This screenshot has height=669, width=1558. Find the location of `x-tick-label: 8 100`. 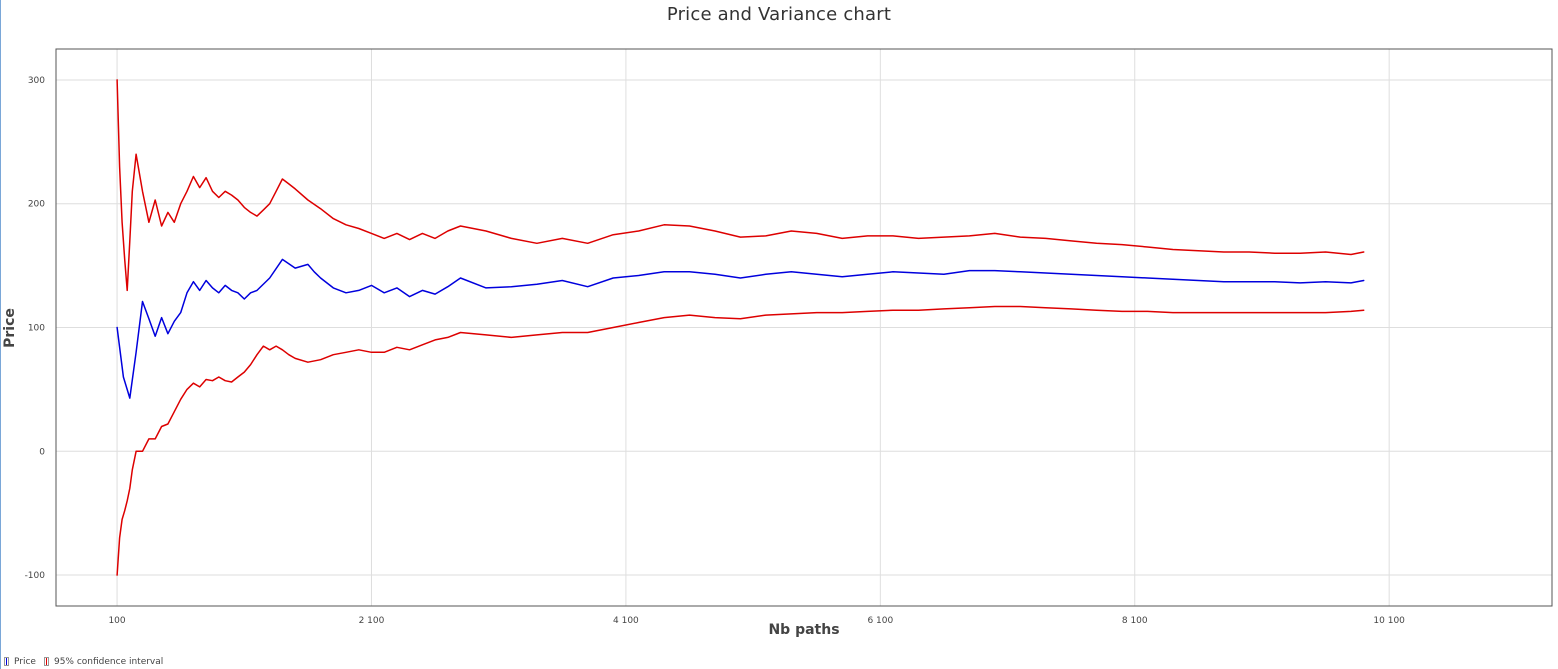

x-tick-label: 8 100 is located at coordinates (1135, 621).